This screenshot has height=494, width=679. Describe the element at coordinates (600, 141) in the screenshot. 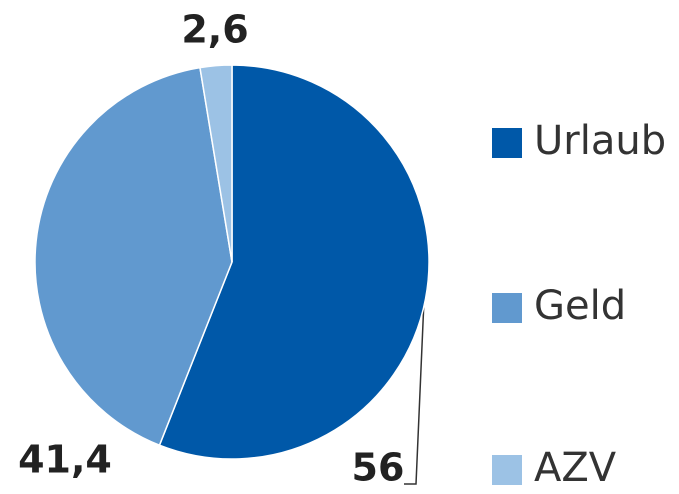

I see `legend-label: Urlaub` at that location.